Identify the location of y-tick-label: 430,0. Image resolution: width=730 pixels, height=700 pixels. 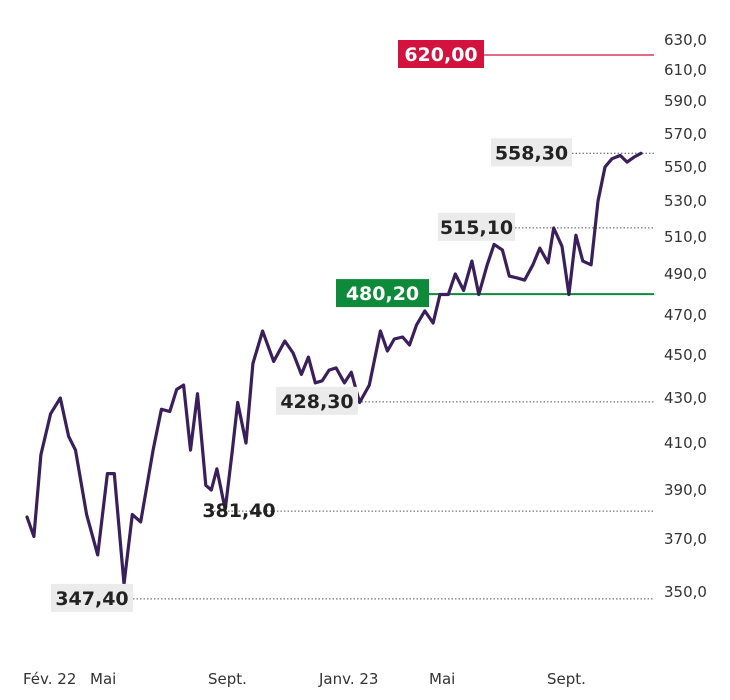
(685, 398).